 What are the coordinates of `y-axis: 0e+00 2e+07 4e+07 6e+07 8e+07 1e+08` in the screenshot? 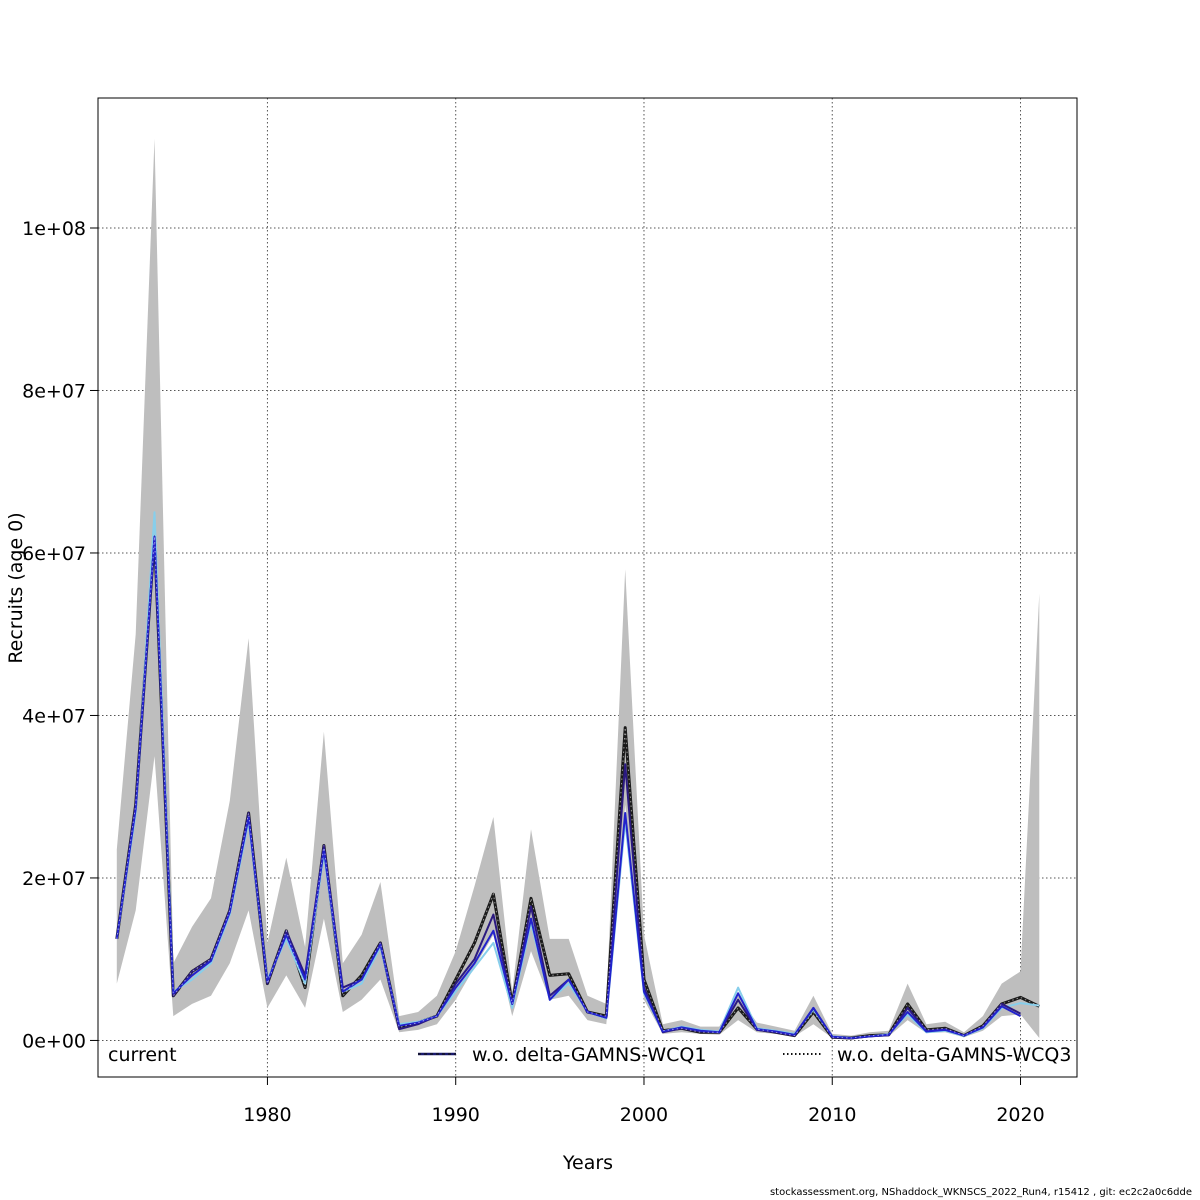 It's located at (60, 635).